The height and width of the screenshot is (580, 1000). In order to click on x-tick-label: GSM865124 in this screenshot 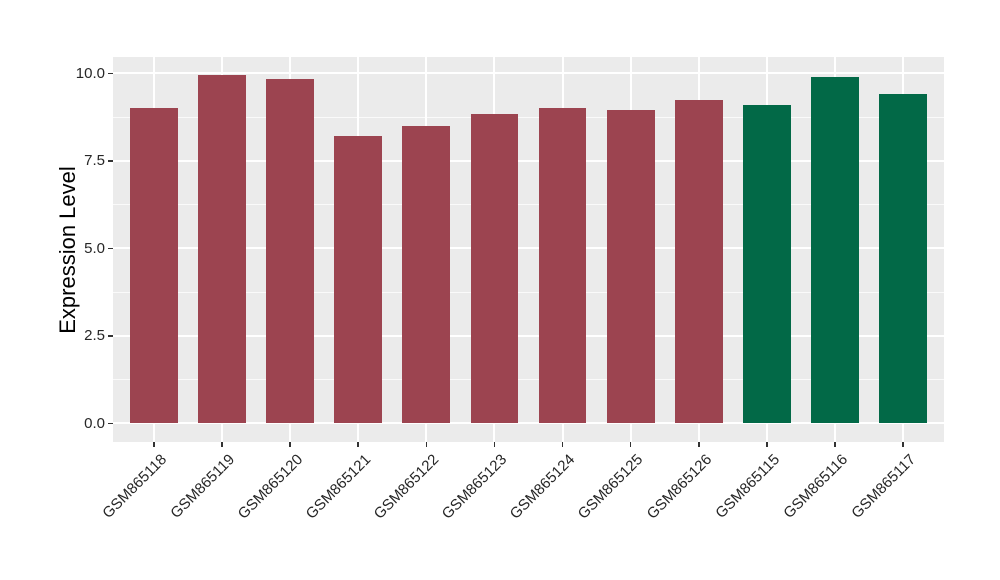, I will do `click(542, 487)`.